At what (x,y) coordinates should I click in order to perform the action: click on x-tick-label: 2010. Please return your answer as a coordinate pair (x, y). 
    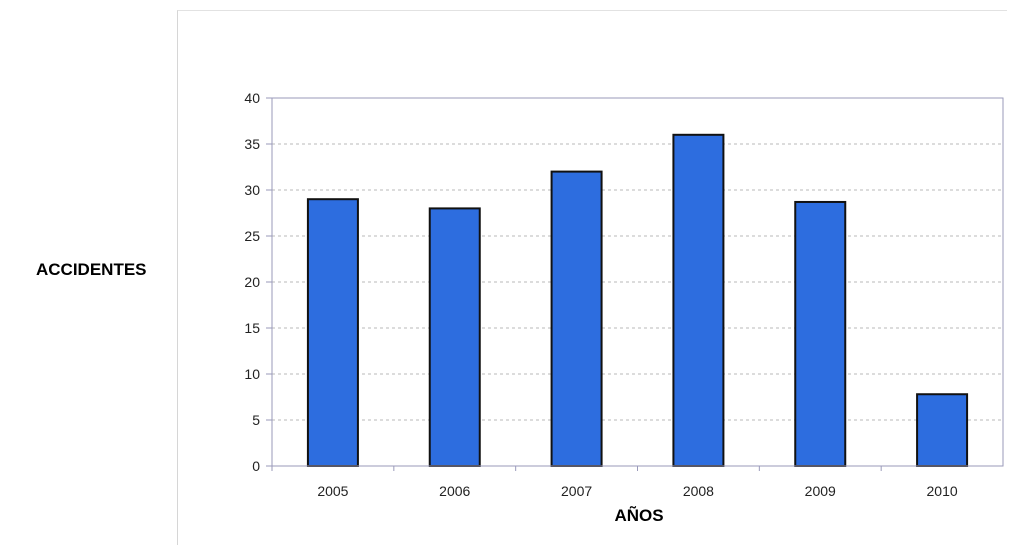
    Looking at the image, I should click on (942, 491).